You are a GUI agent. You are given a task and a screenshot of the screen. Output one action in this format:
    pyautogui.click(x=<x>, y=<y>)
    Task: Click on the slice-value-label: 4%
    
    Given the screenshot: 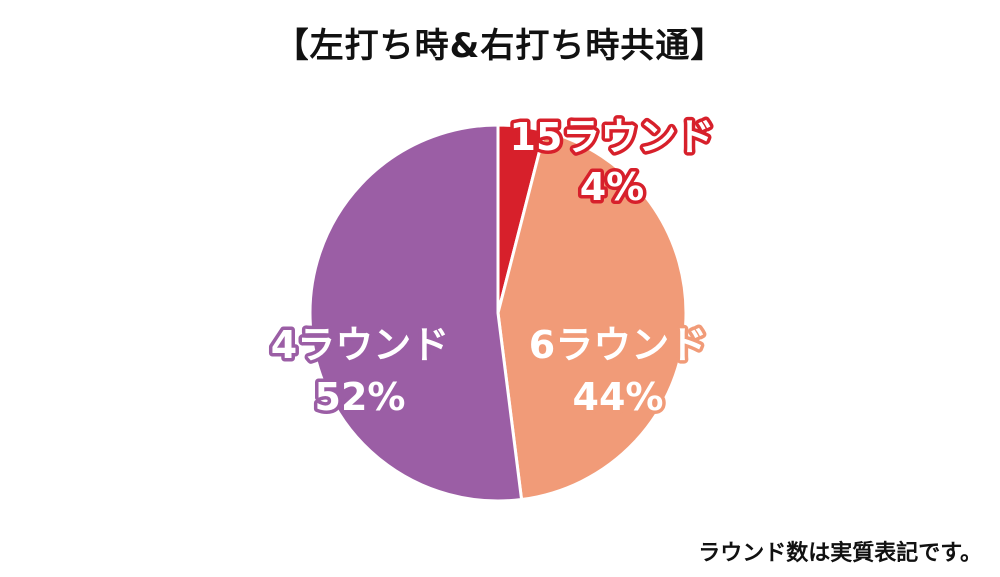 What is the action you would take?
    pyautogui.click(x=612, y=187)
    